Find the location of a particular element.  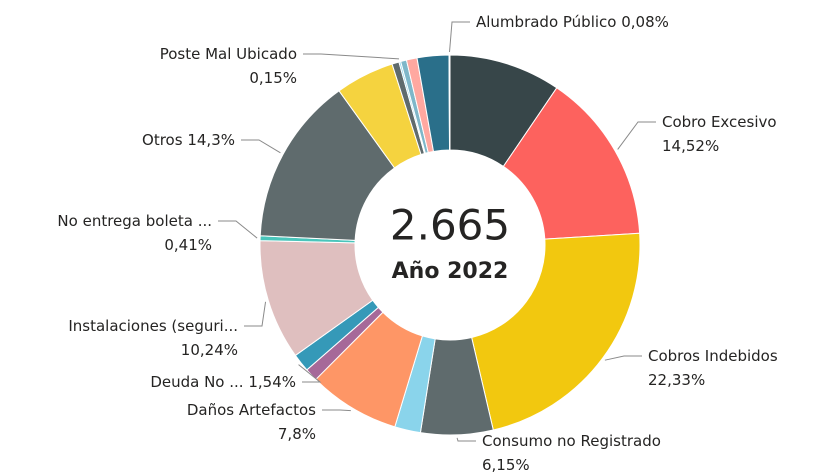

slice-percent: 0,41% is located at coordinates (188, 245).